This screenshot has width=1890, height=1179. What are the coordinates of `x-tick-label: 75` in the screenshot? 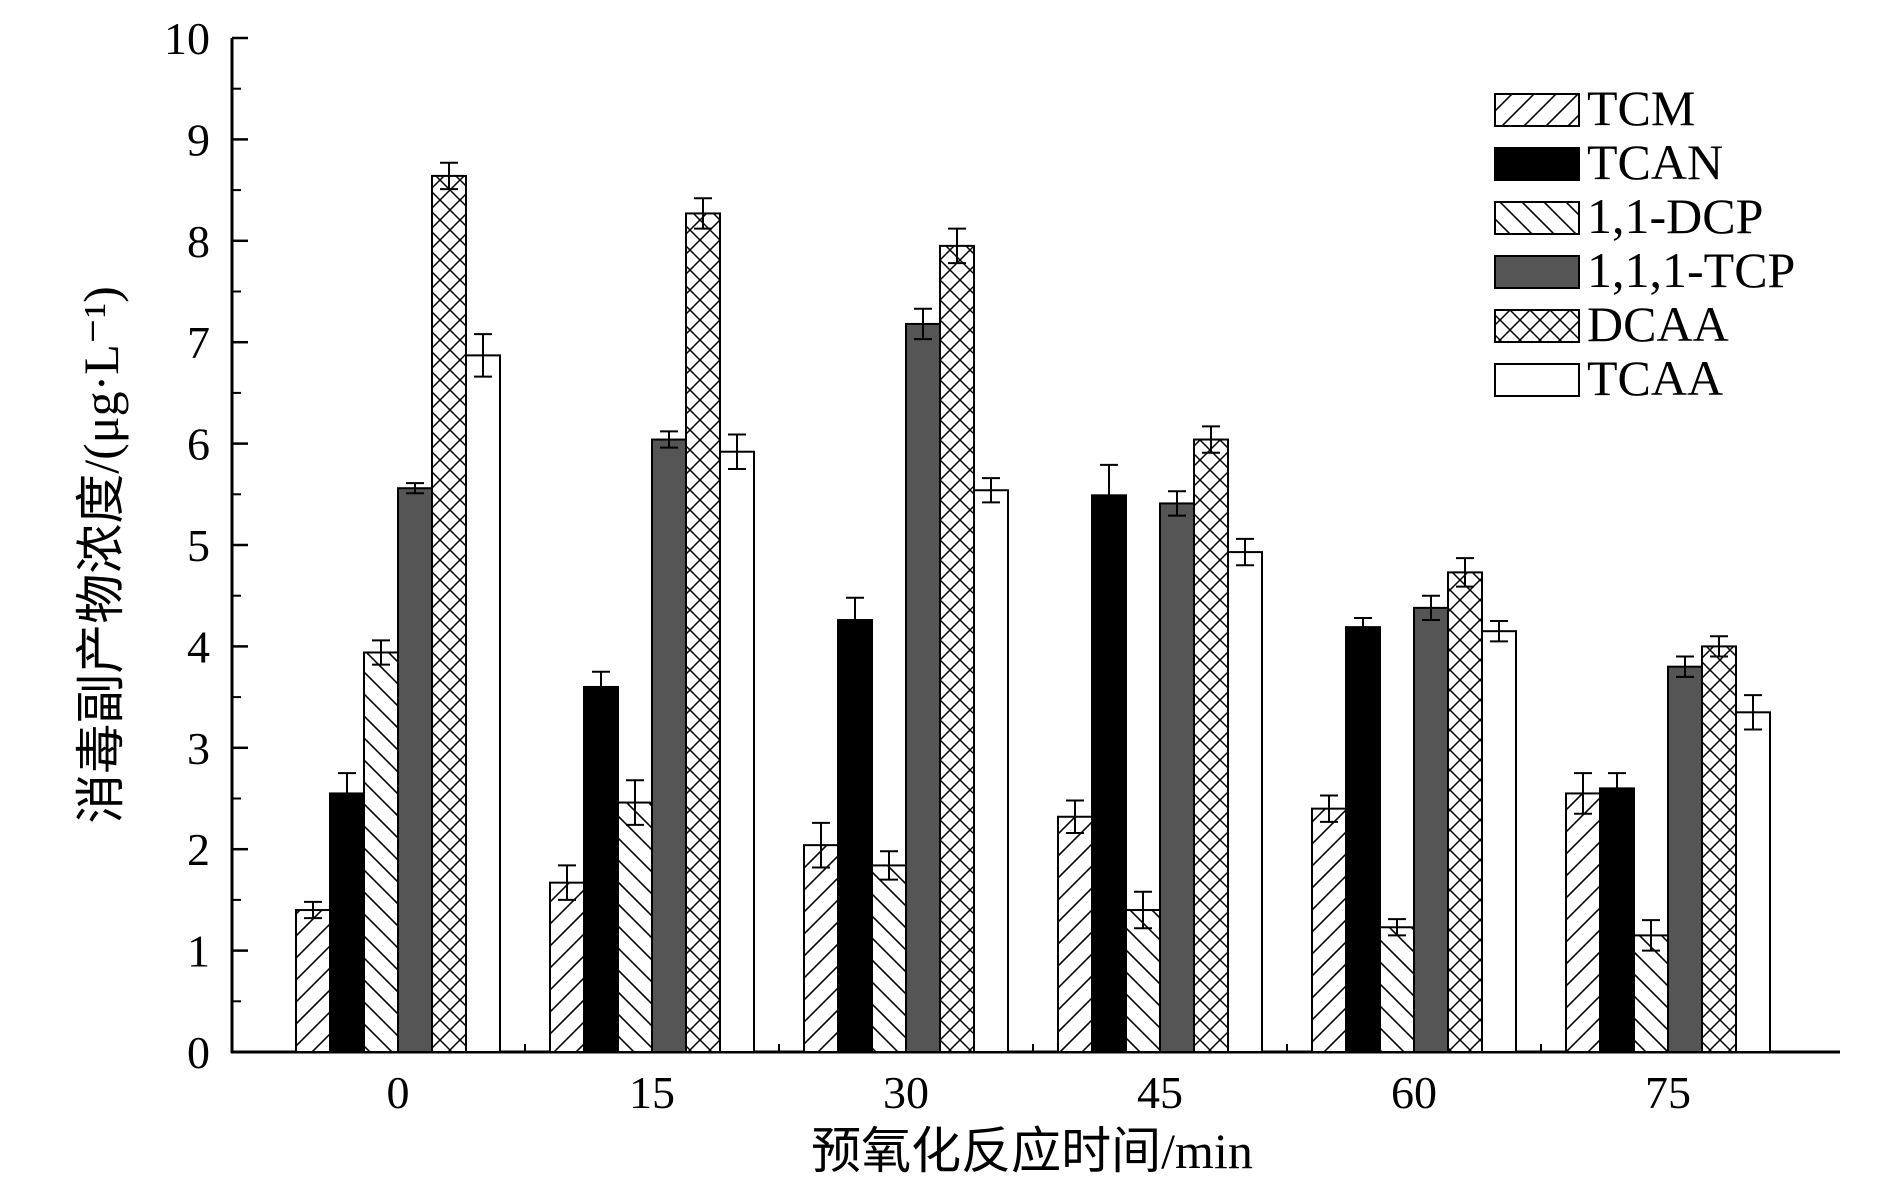 It's located at (1668, 1092).